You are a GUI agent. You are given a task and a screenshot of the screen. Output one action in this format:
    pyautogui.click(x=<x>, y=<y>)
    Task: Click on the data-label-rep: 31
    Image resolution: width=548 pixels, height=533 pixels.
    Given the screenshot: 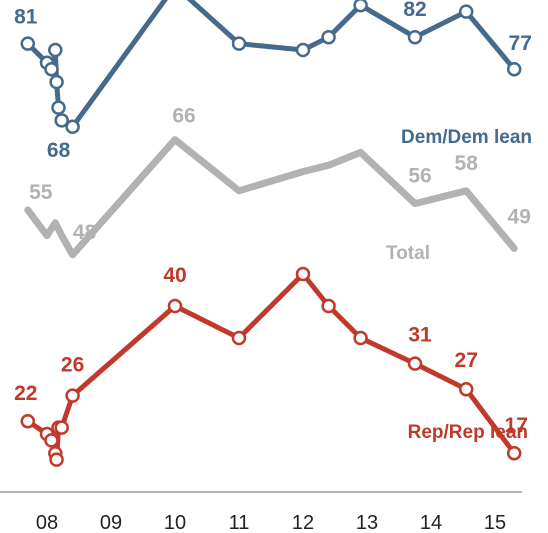 What is the action you would take?
    pyautogui.click(x=420, y=335)
    